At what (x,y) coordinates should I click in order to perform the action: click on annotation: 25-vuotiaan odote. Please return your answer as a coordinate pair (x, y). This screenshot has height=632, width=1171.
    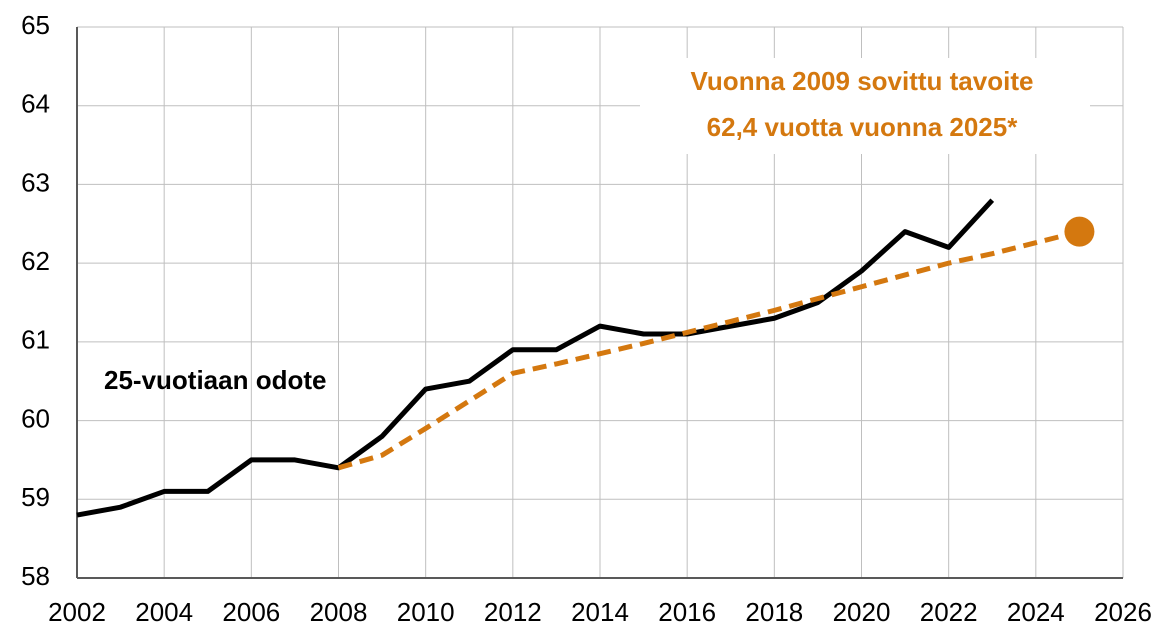
    Looking at the image, I should click on (215, 380).